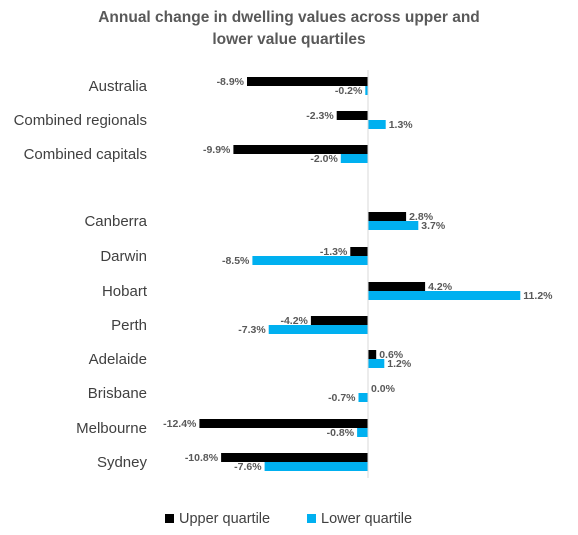 This screenshot has height=535, width=578. I want to click on data-label-upper-quartile-melbourne: -12.4%, so click(180, 424).